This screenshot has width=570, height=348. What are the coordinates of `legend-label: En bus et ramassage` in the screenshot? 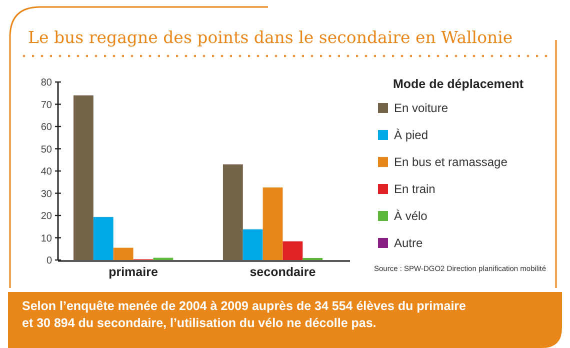 It's located at (451, 162).